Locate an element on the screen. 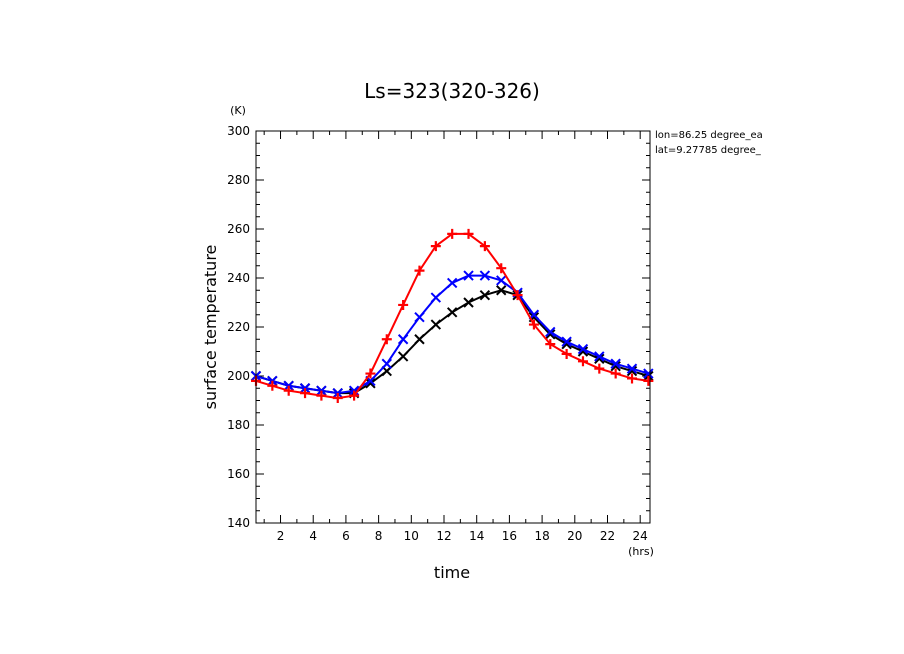  annotation-lat: lat=9.27785 degree_ is located at coordinates (708, 150).